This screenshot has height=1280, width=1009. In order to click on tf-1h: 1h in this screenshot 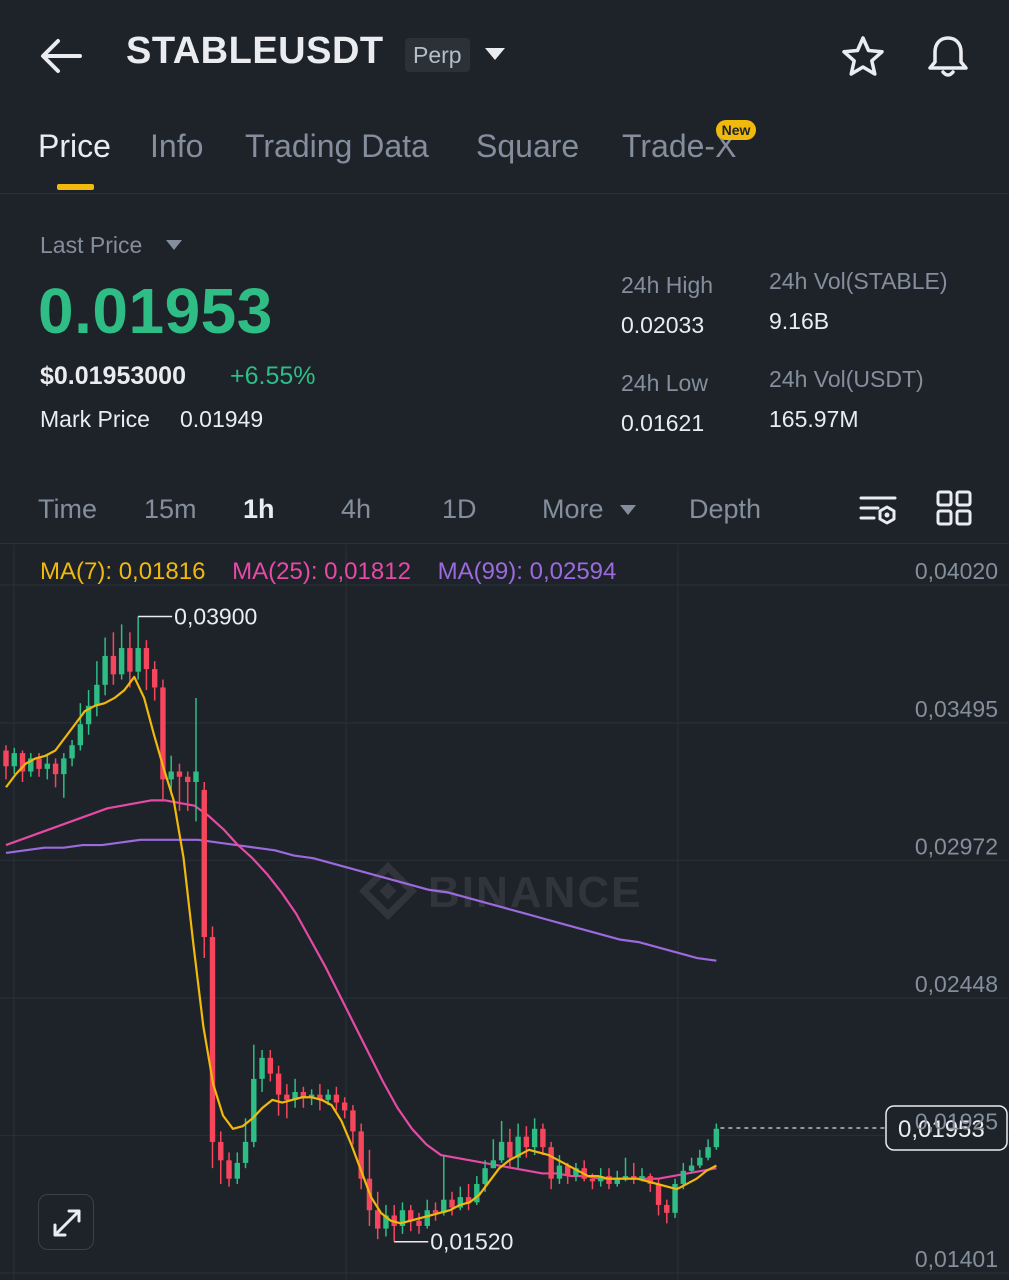, I will do `click(259, 509)`.